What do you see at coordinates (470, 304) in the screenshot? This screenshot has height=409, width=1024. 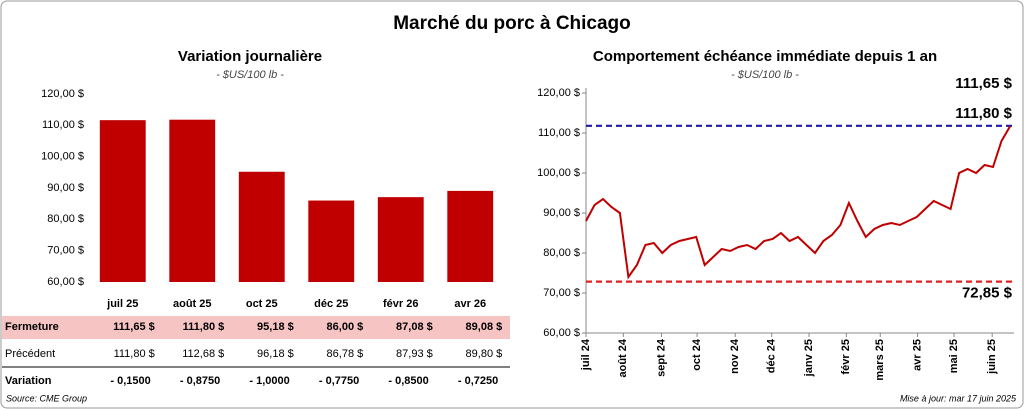 I see `x-tick-label: avr 26` at bounding box center [470, 304].